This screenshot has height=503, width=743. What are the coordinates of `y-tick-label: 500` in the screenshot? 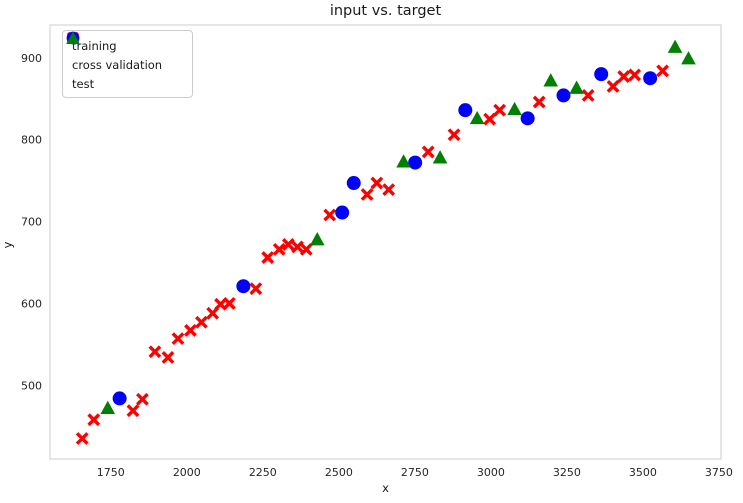 It's located at (31, 385).